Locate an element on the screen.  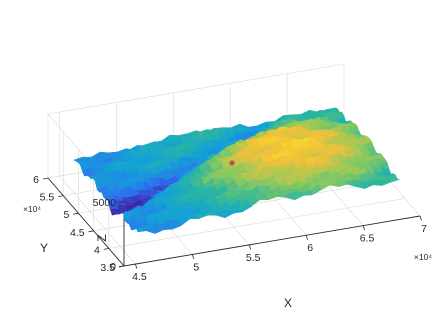
x-axis-line is located at coordinates (272, 241).